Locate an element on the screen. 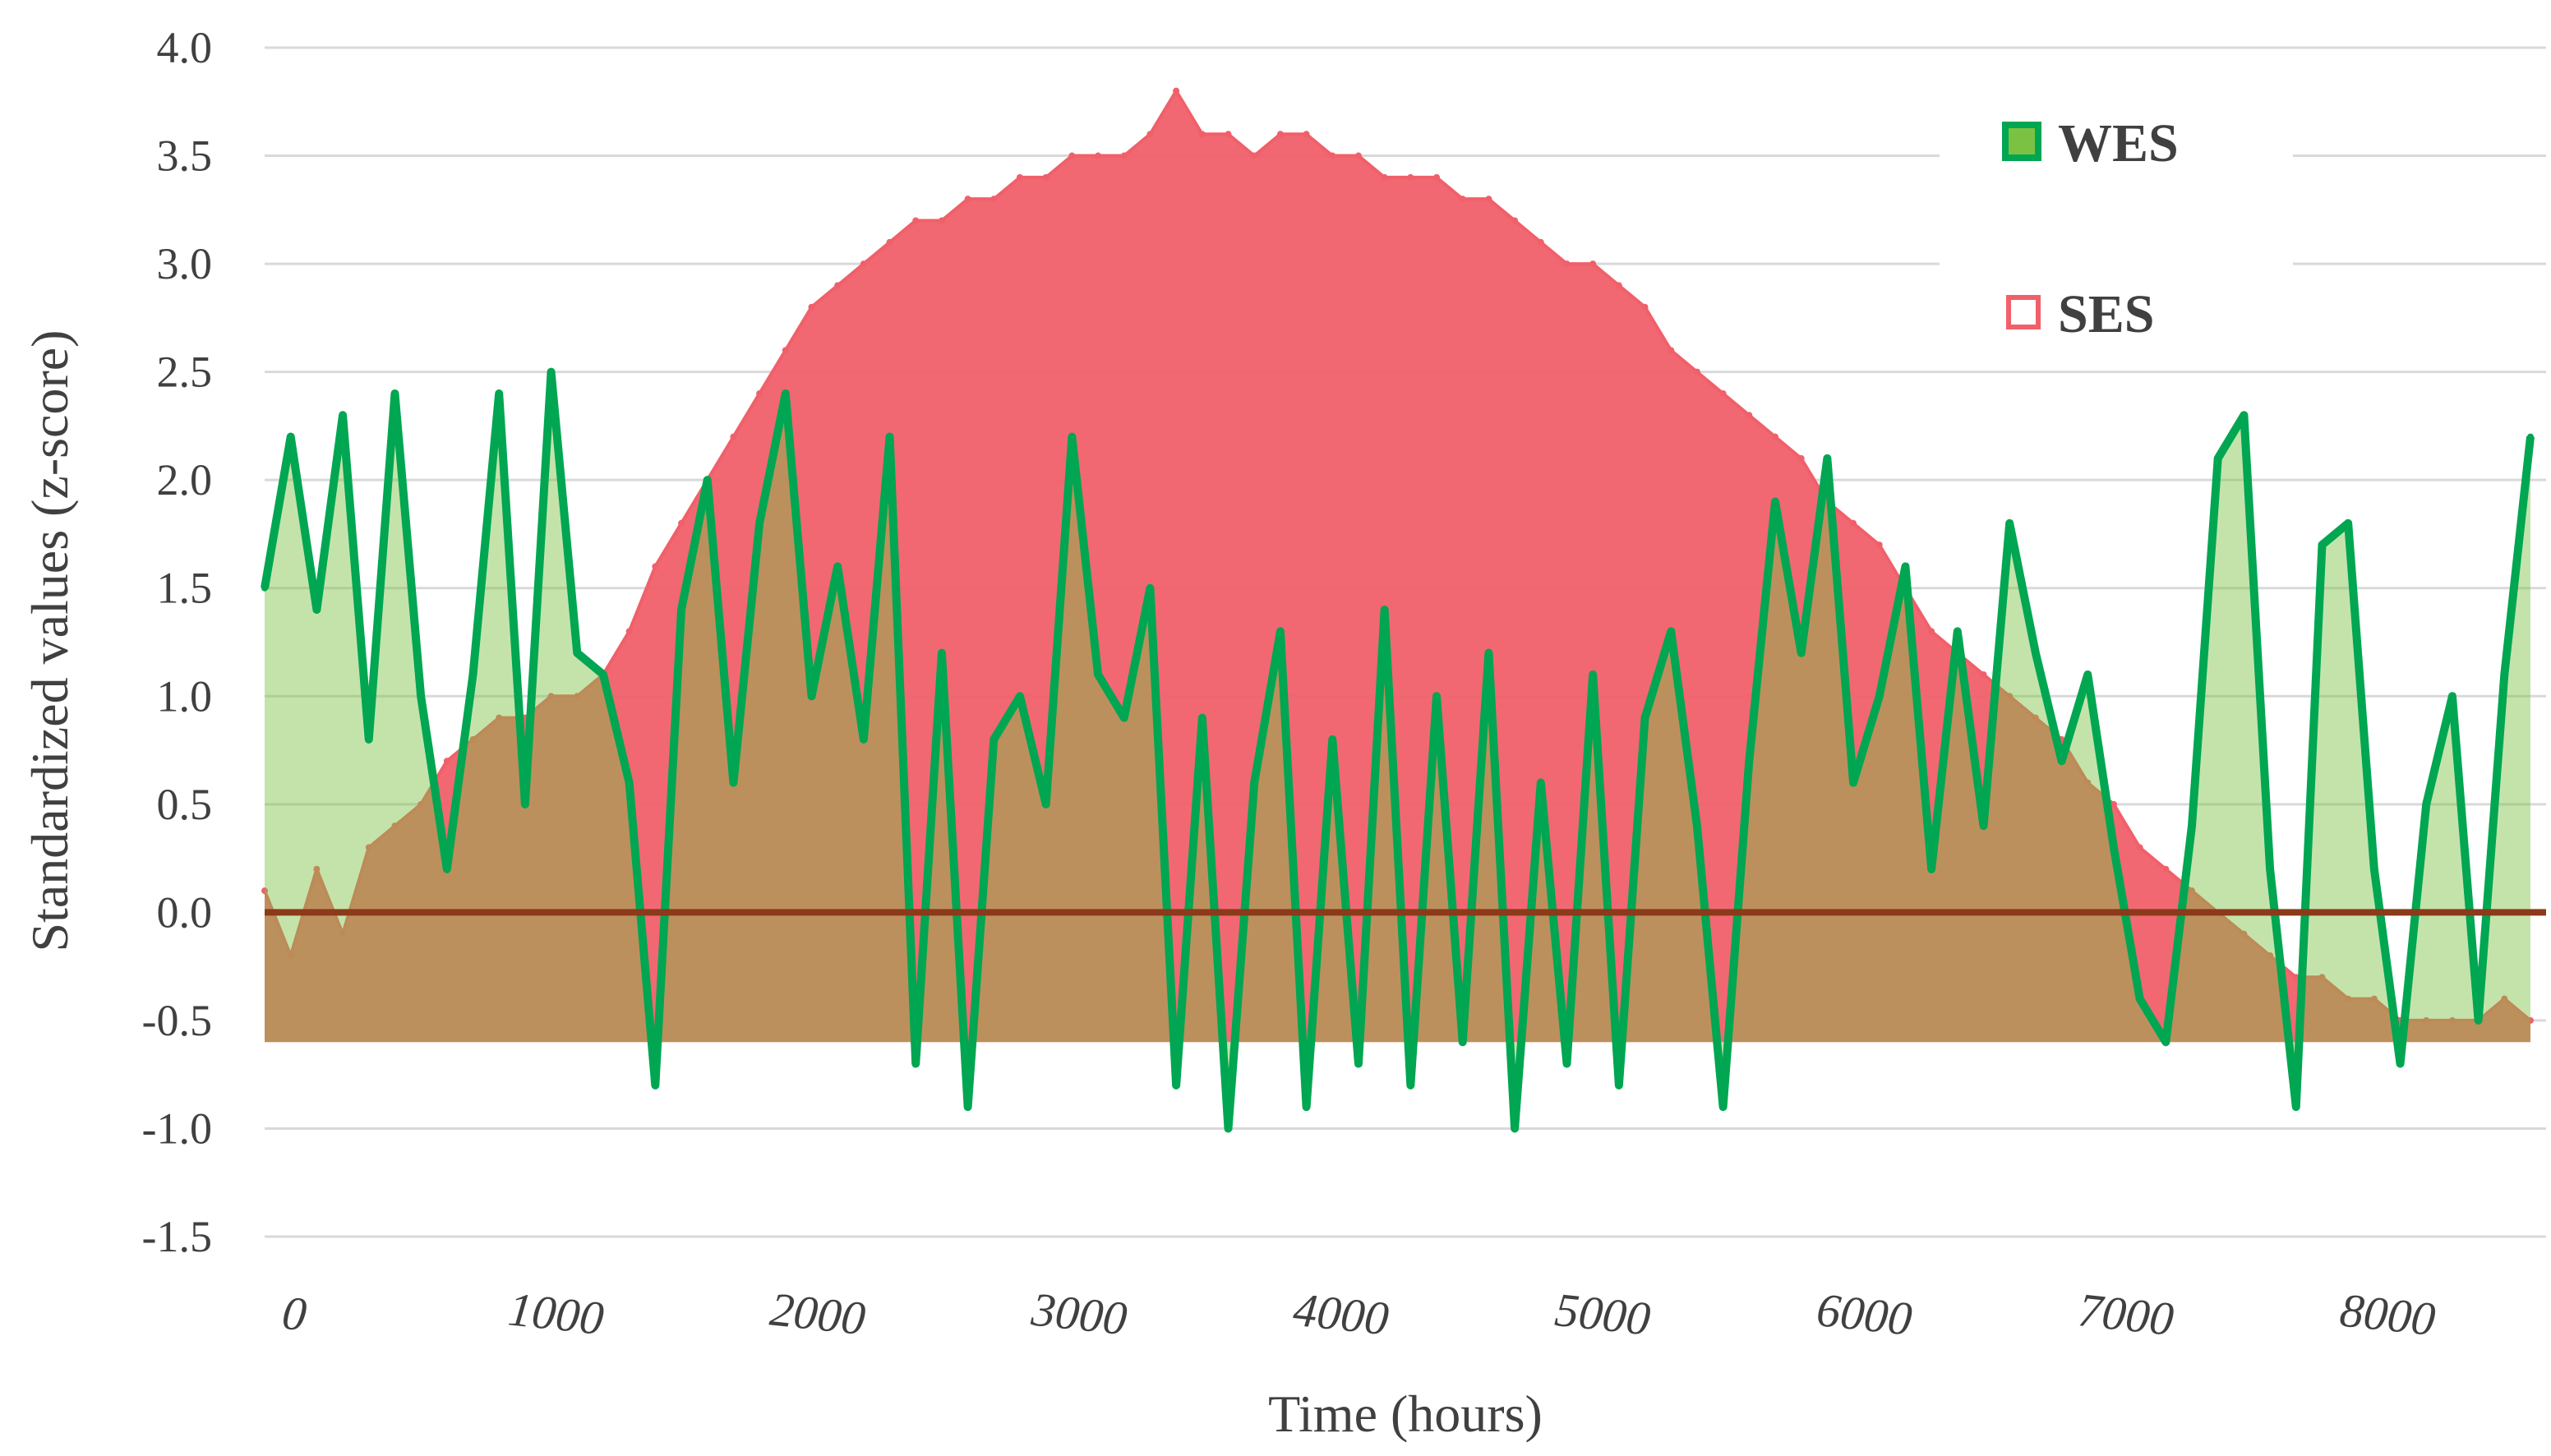  x-axis-ticks: 0 1000 2000 3000 4000 5000 6000 7000 8000 is located at coordinates (1358, 1314).